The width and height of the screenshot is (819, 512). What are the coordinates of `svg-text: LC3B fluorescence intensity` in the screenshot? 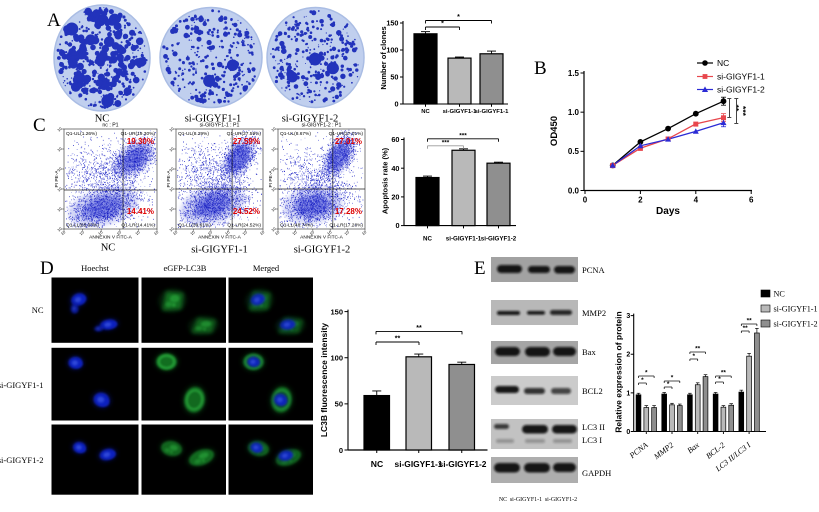 It's located at (324, 380).